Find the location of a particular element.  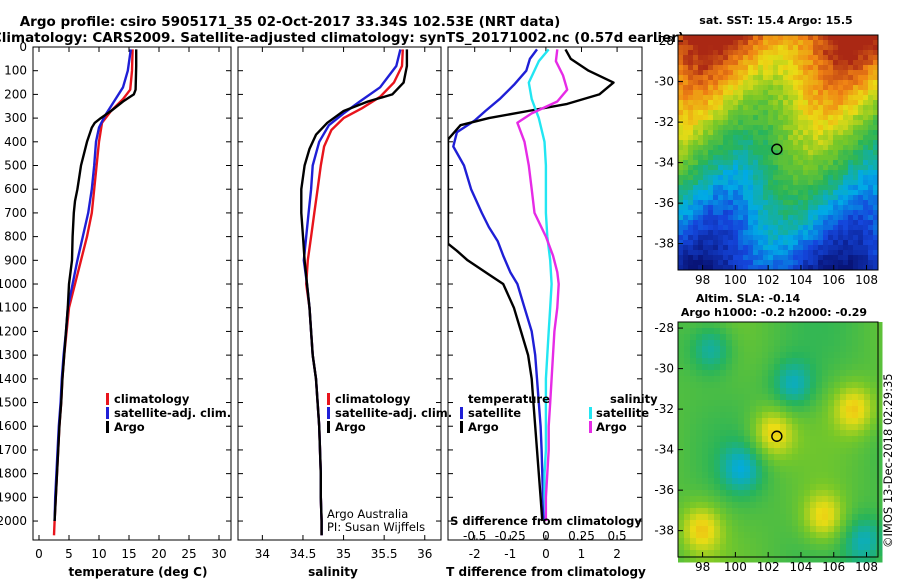

x-tick-label: 30 is located at coordinates (218, 554).